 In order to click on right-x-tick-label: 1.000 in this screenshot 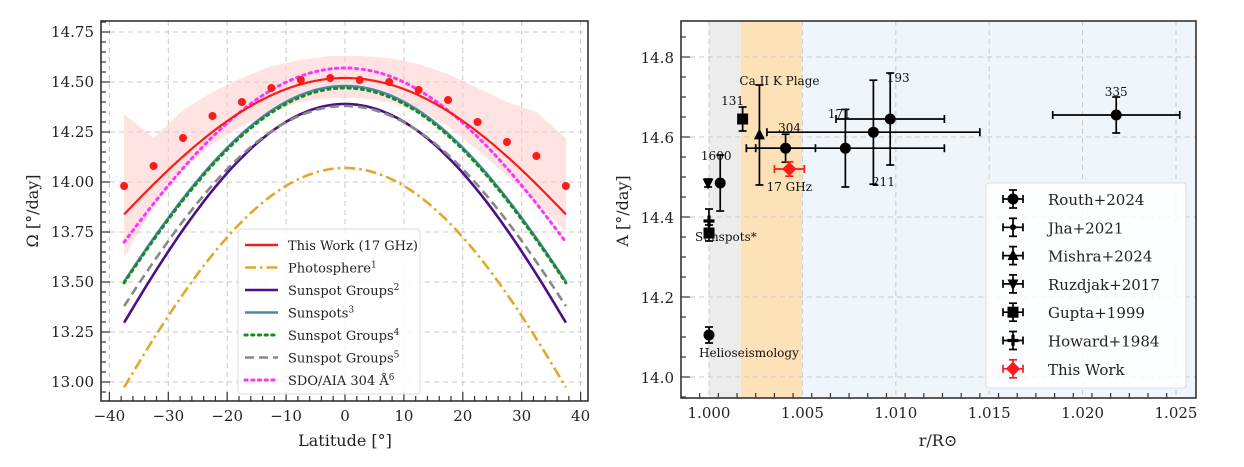, I will do `click(709, 413)`.